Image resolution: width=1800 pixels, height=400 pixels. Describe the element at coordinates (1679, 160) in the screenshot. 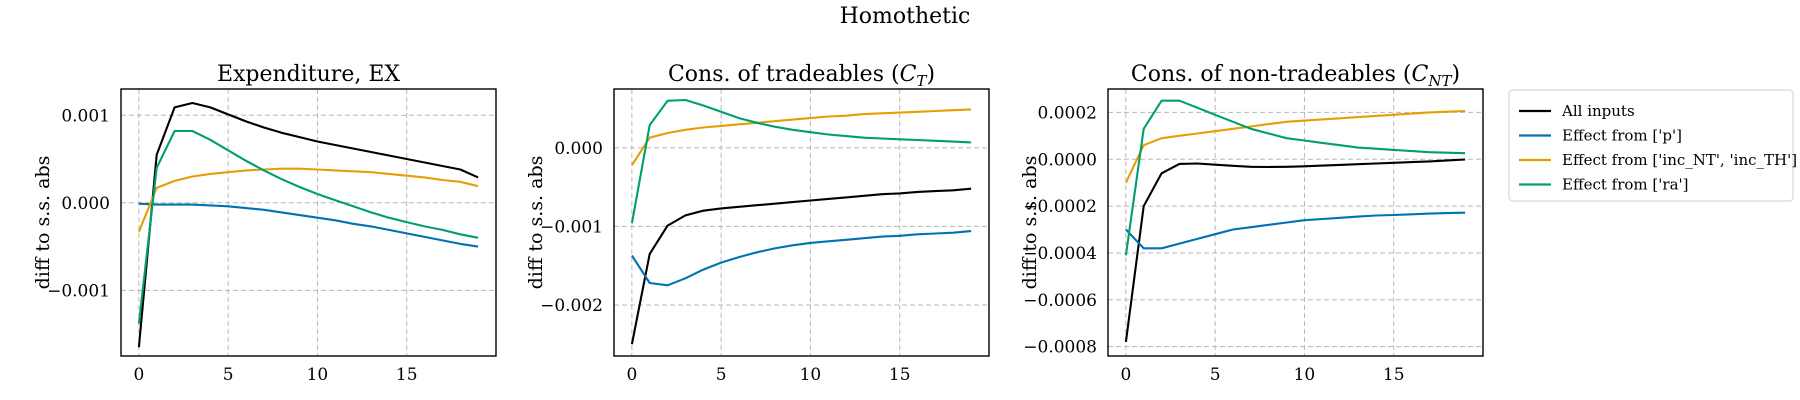

I see `legend-label: Effect from ['inc_NT', 'inc_TH']` at that location.